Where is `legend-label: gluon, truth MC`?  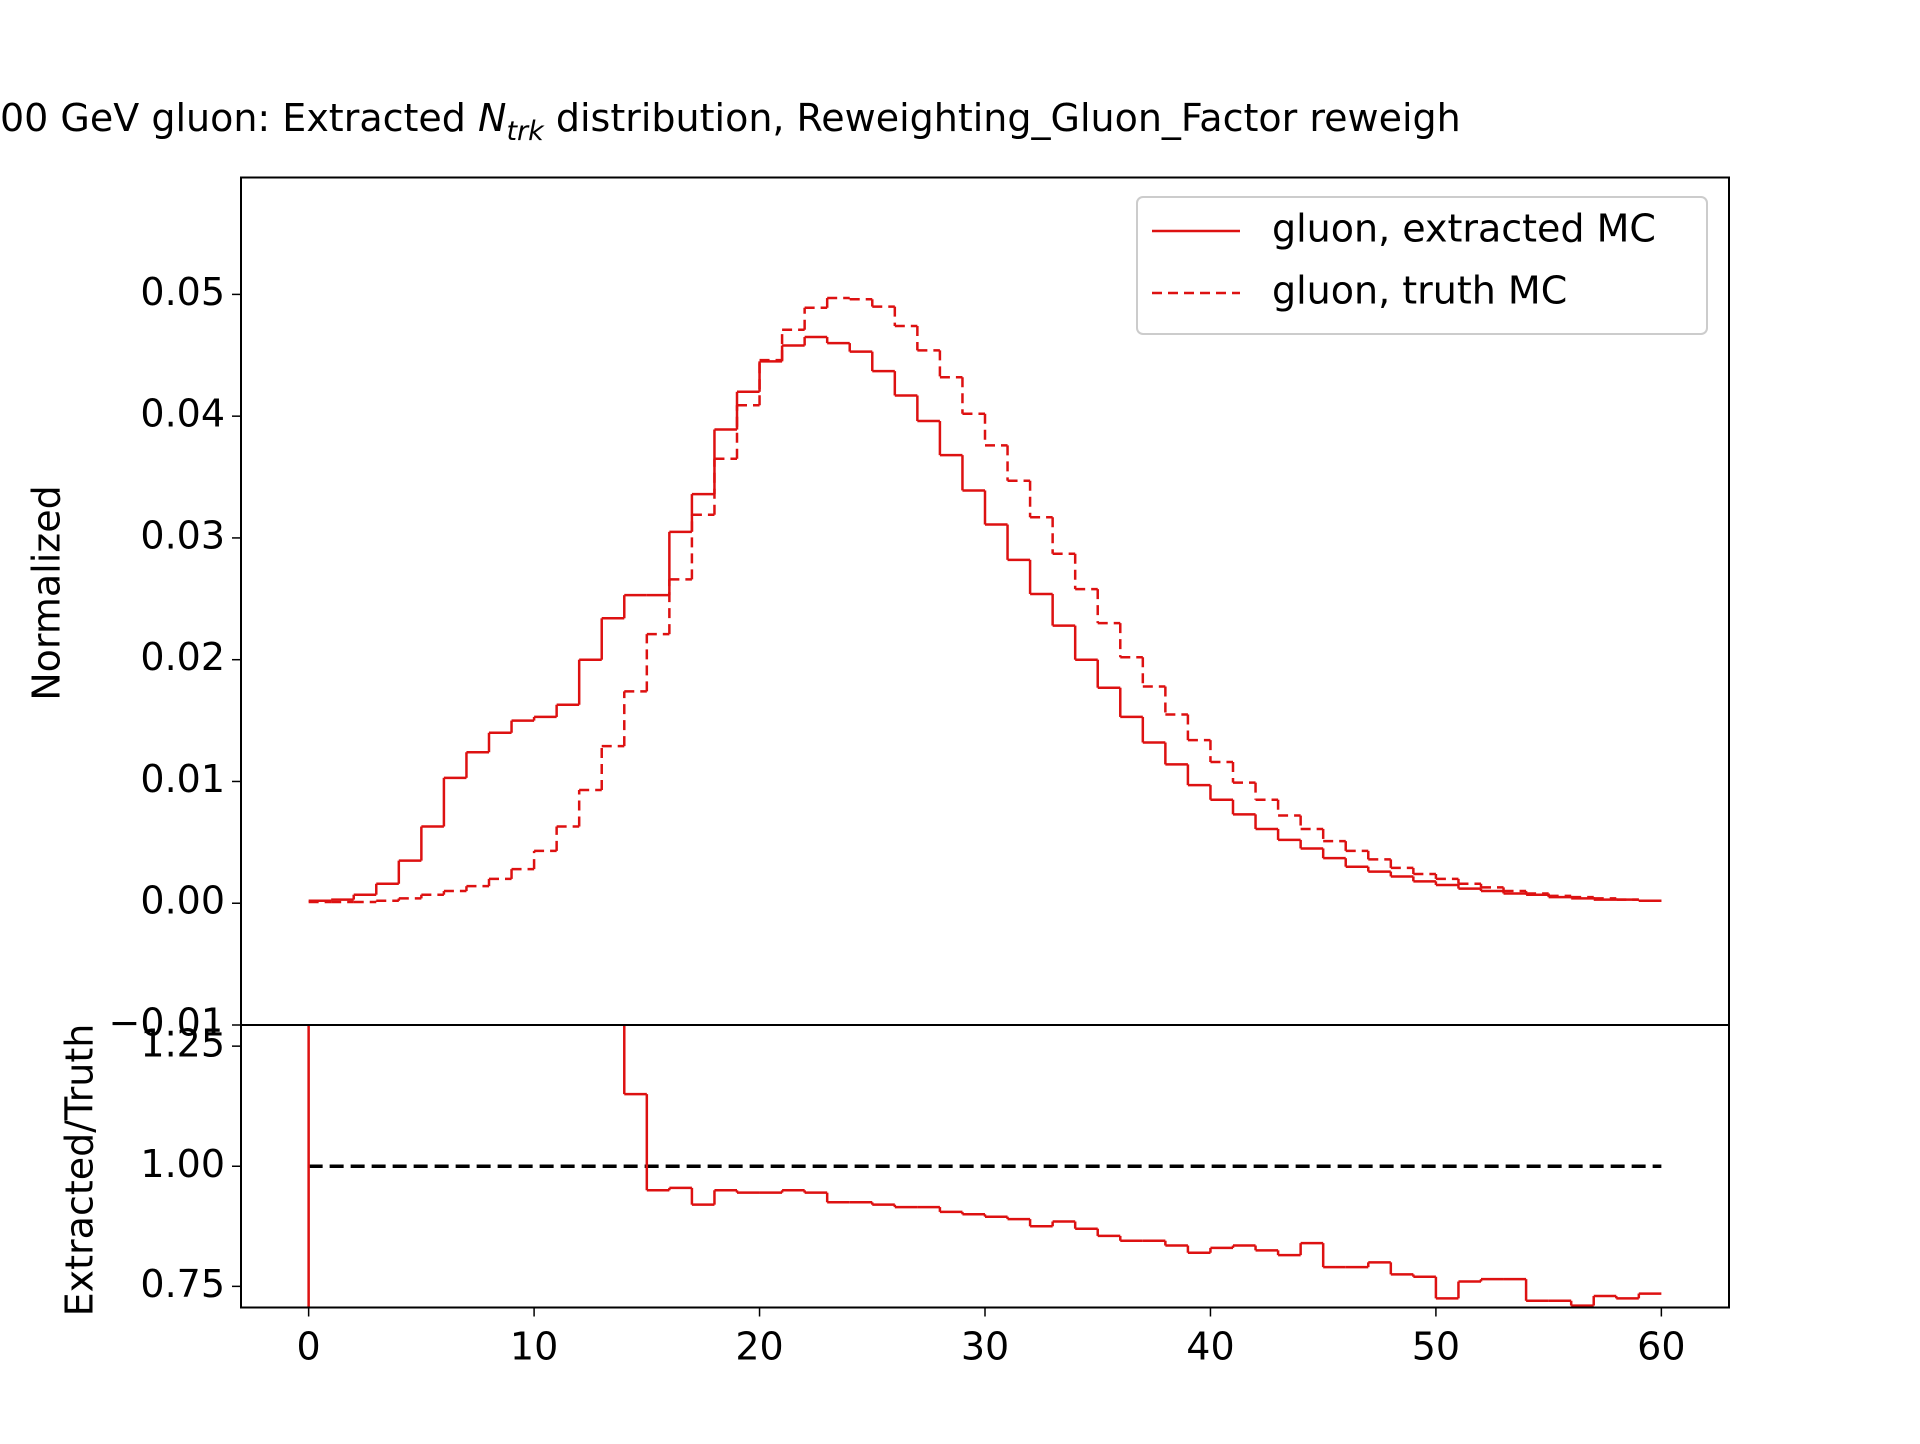
legend-label: gluon, truth MC is located at coordinates (1419, 291).